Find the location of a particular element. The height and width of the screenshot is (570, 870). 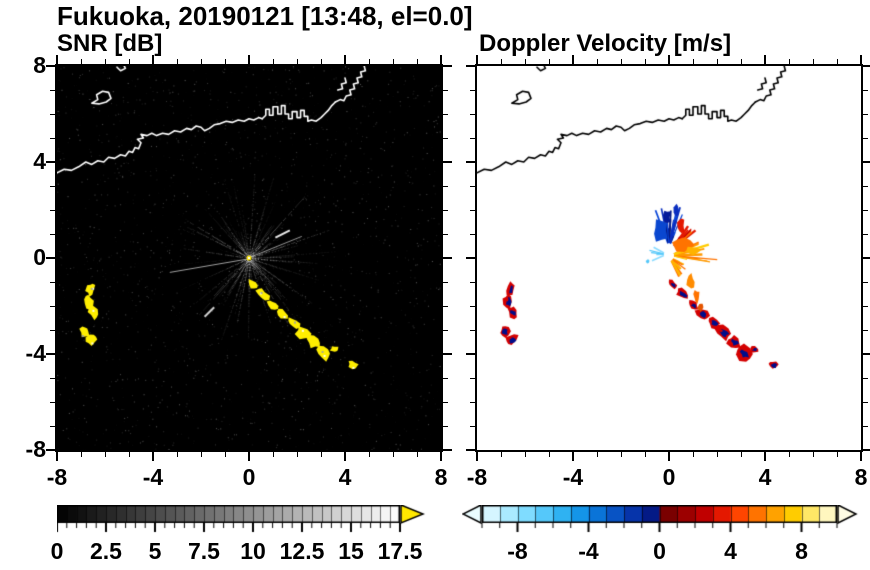

velocity-colorbar-label: -8 is located at coordinates (517, 551).